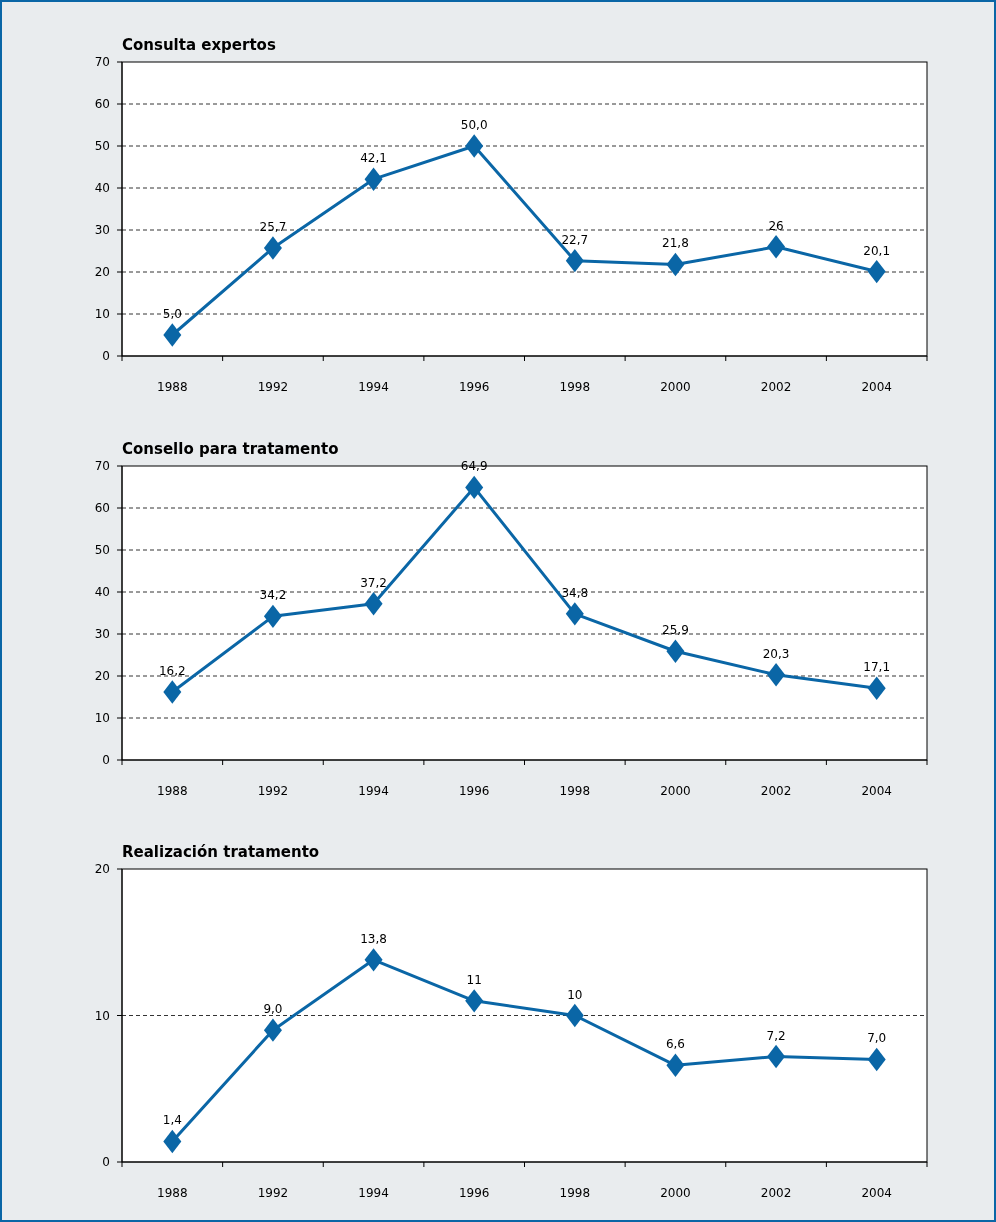 Image resolution: width=996 pixels, height=1222 pixels. I want to click on data-label: 34,8, so click(575, 592).